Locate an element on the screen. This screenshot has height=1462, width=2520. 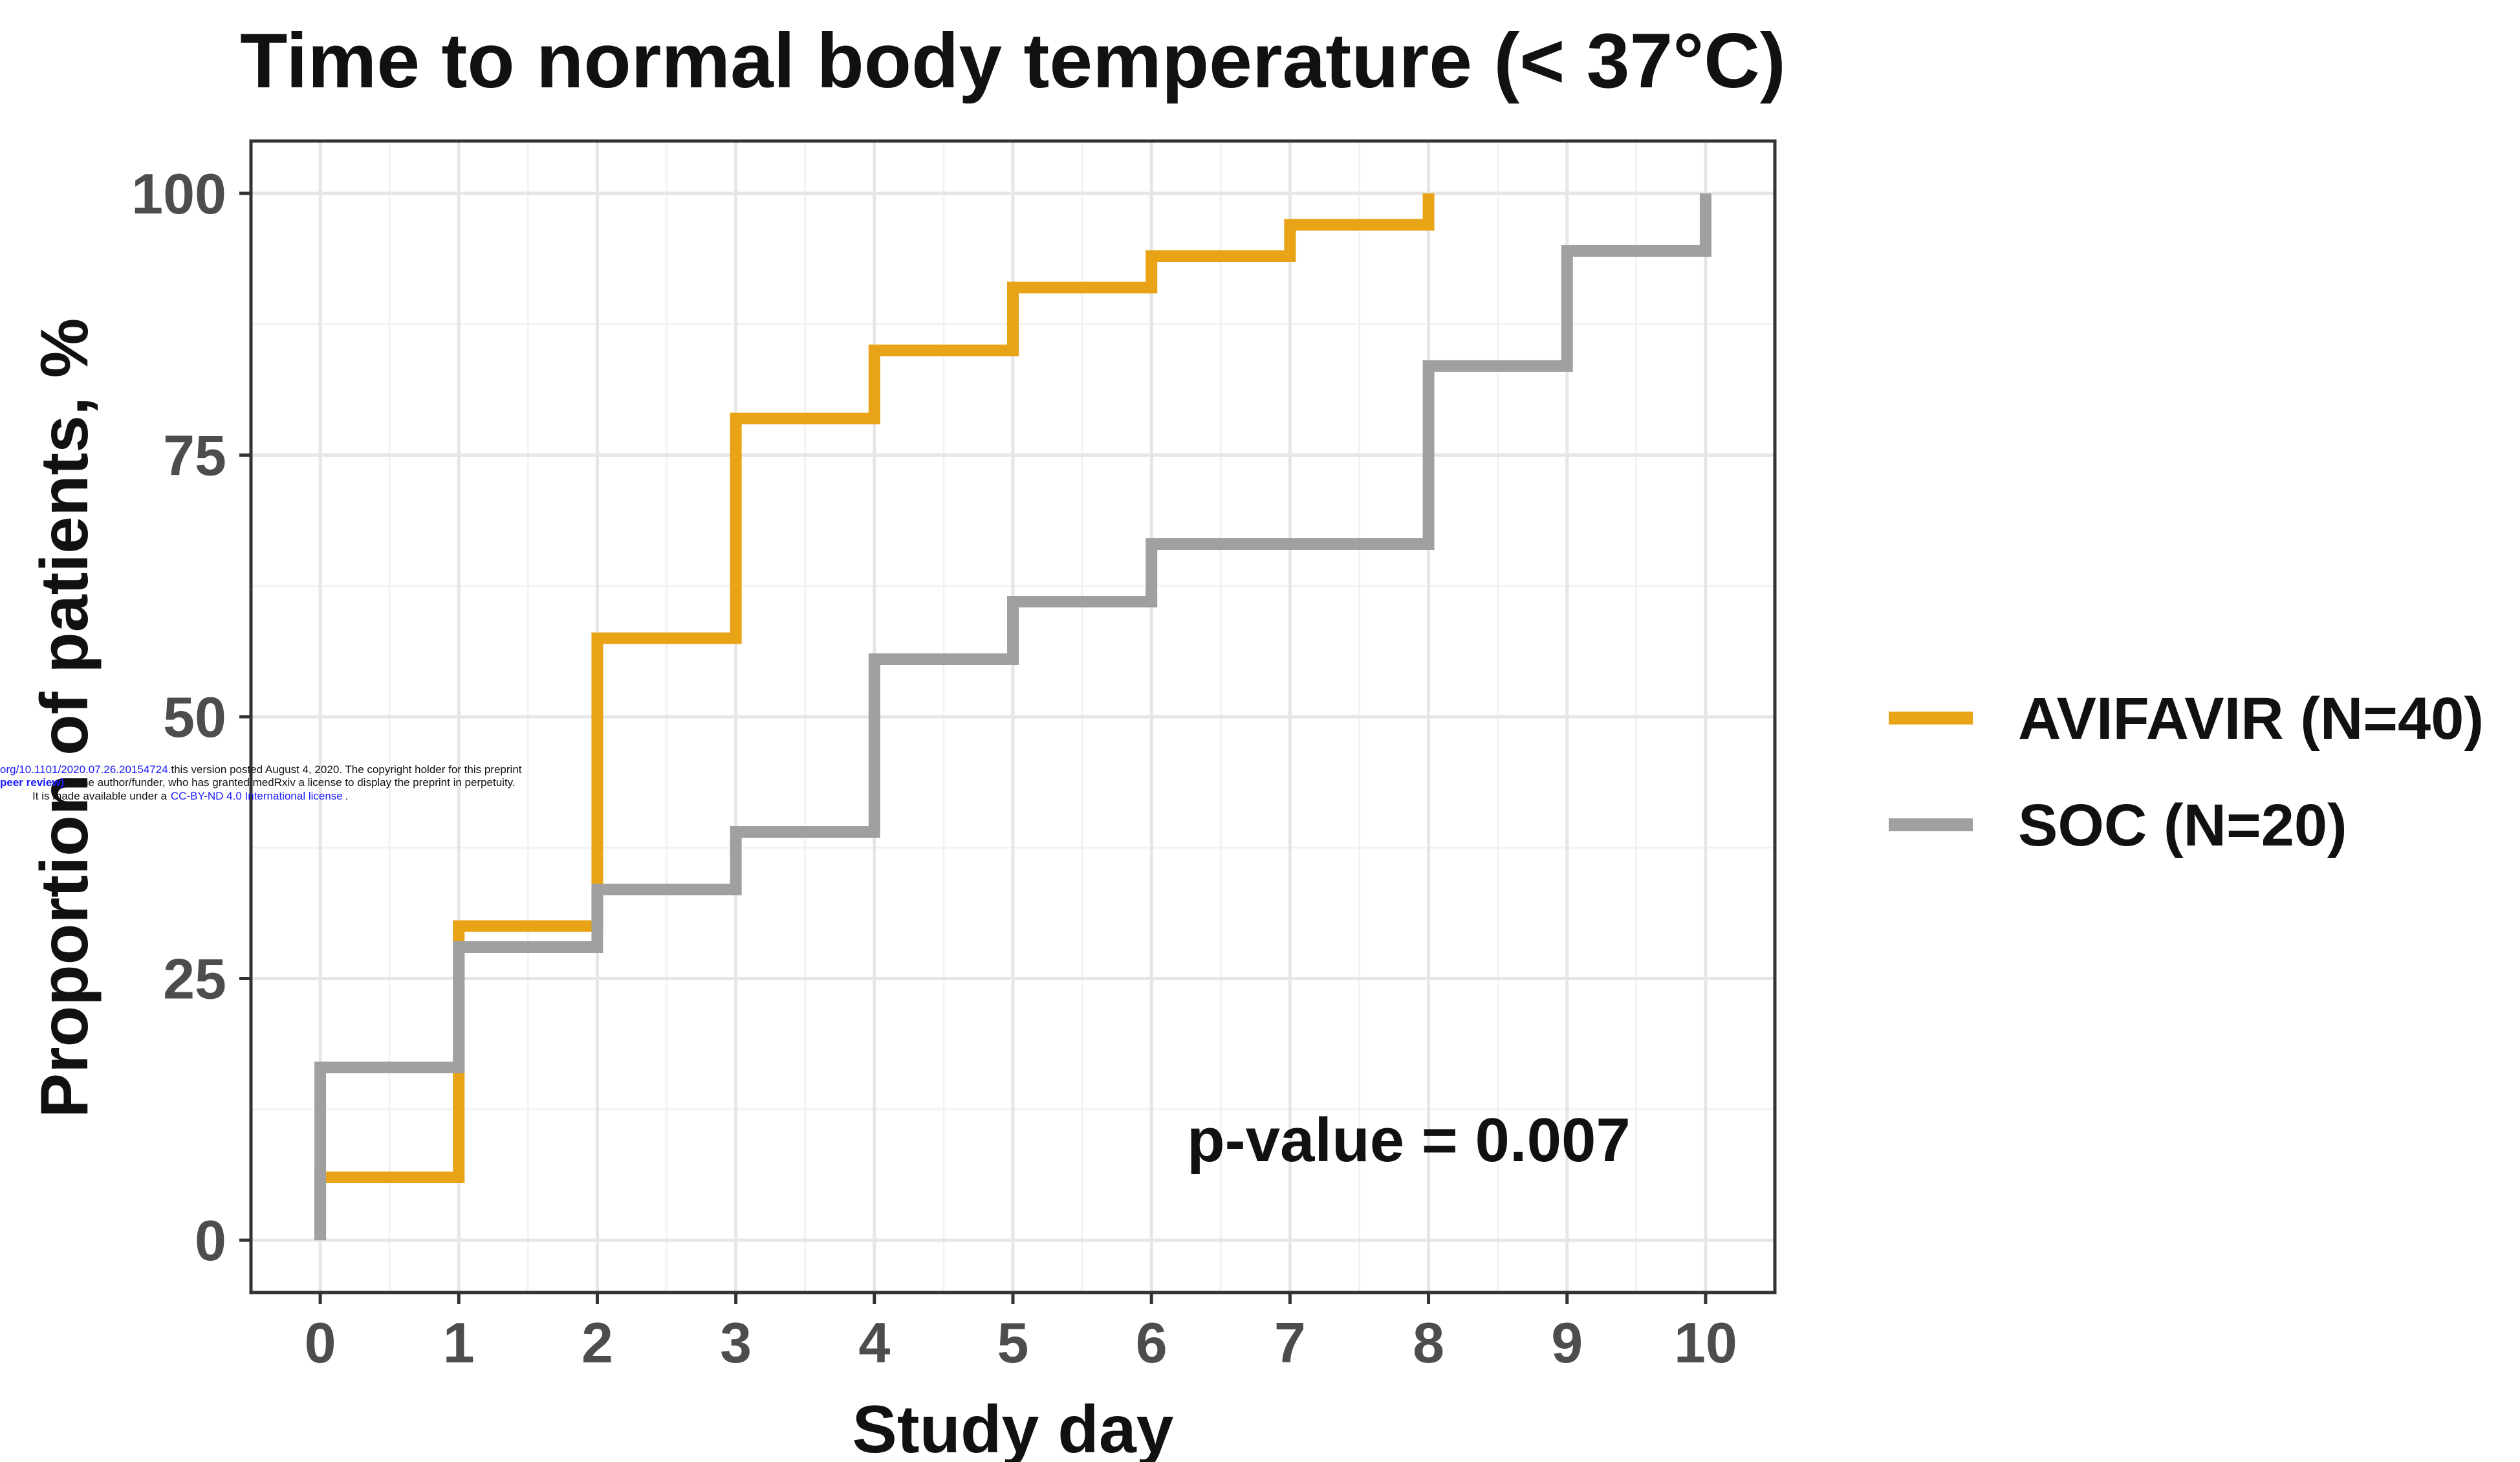
y-tick-label: 0 is located at coordinates (210, 1240).